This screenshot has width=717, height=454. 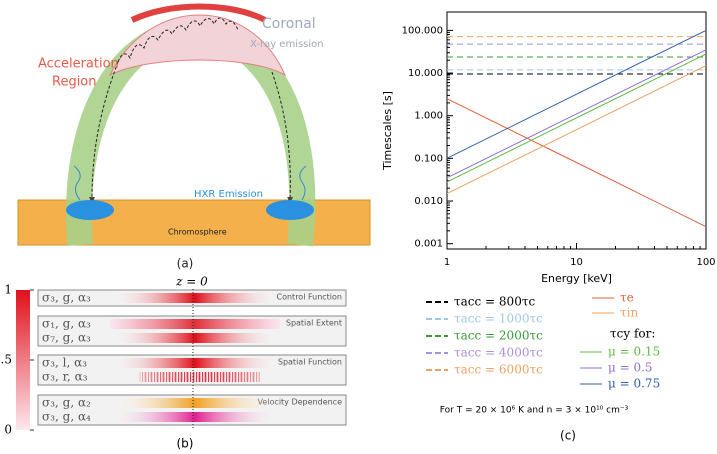 What do you see at coordinates (498, 319) in the screenshot?
I see `legend-label: τacc = 1000τc` at bounding box center [498, 319].